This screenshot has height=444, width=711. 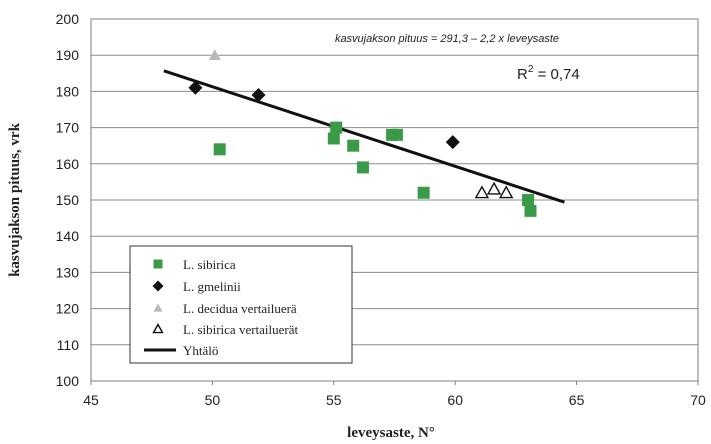 I want to click on y-tick-labels: 100 110 120 130 140 150 160 170 180 190 200, so click(x=68, y=200).